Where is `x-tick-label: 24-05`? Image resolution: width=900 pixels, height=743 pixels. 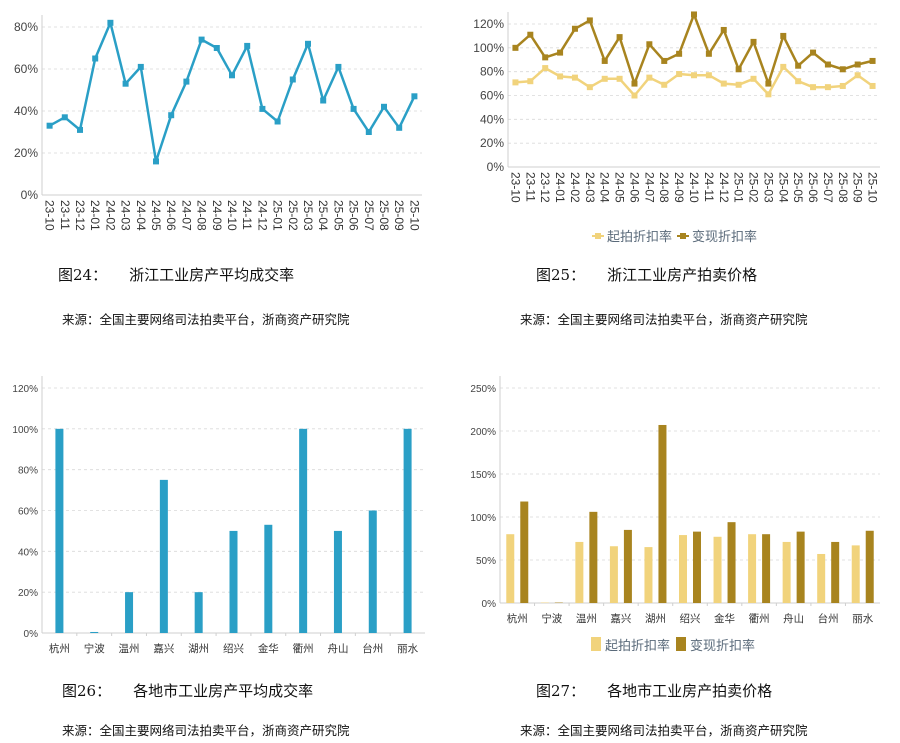
x-tick-label: 24-05 is located at coordinates (620, 187).